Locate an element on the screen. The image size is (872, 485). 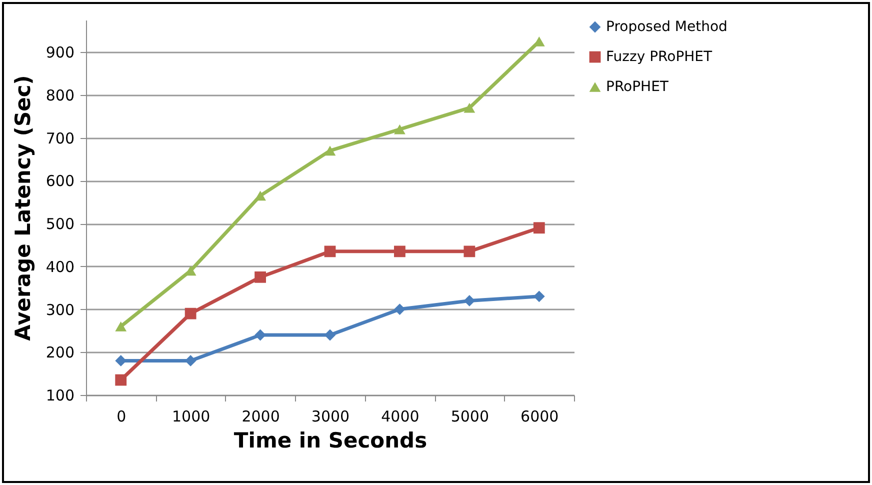
x-tick-label: 4000 is located at coordinates (400, 417).